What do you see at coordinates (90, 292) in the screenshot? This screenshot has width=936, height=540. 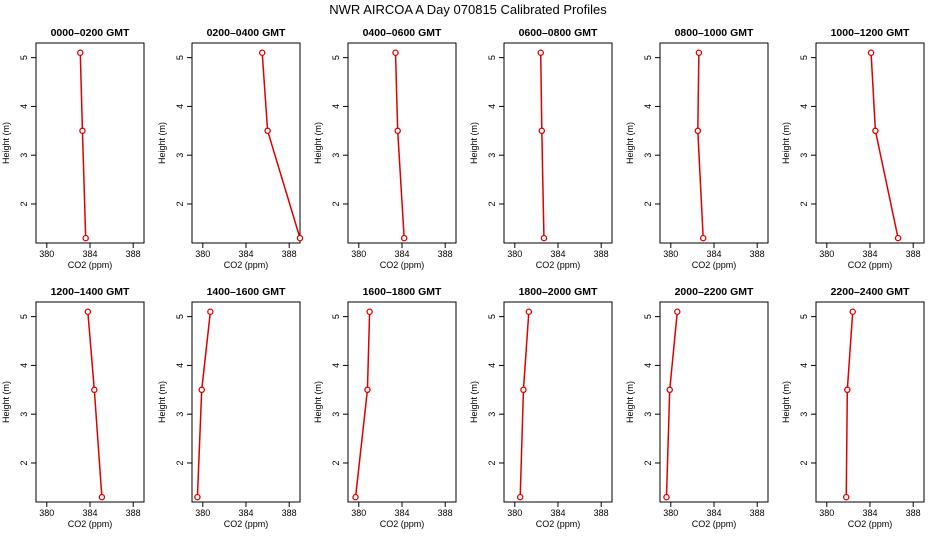 I see `panel-title: 1200–1400 GMT` at bounding box center [90, 292].